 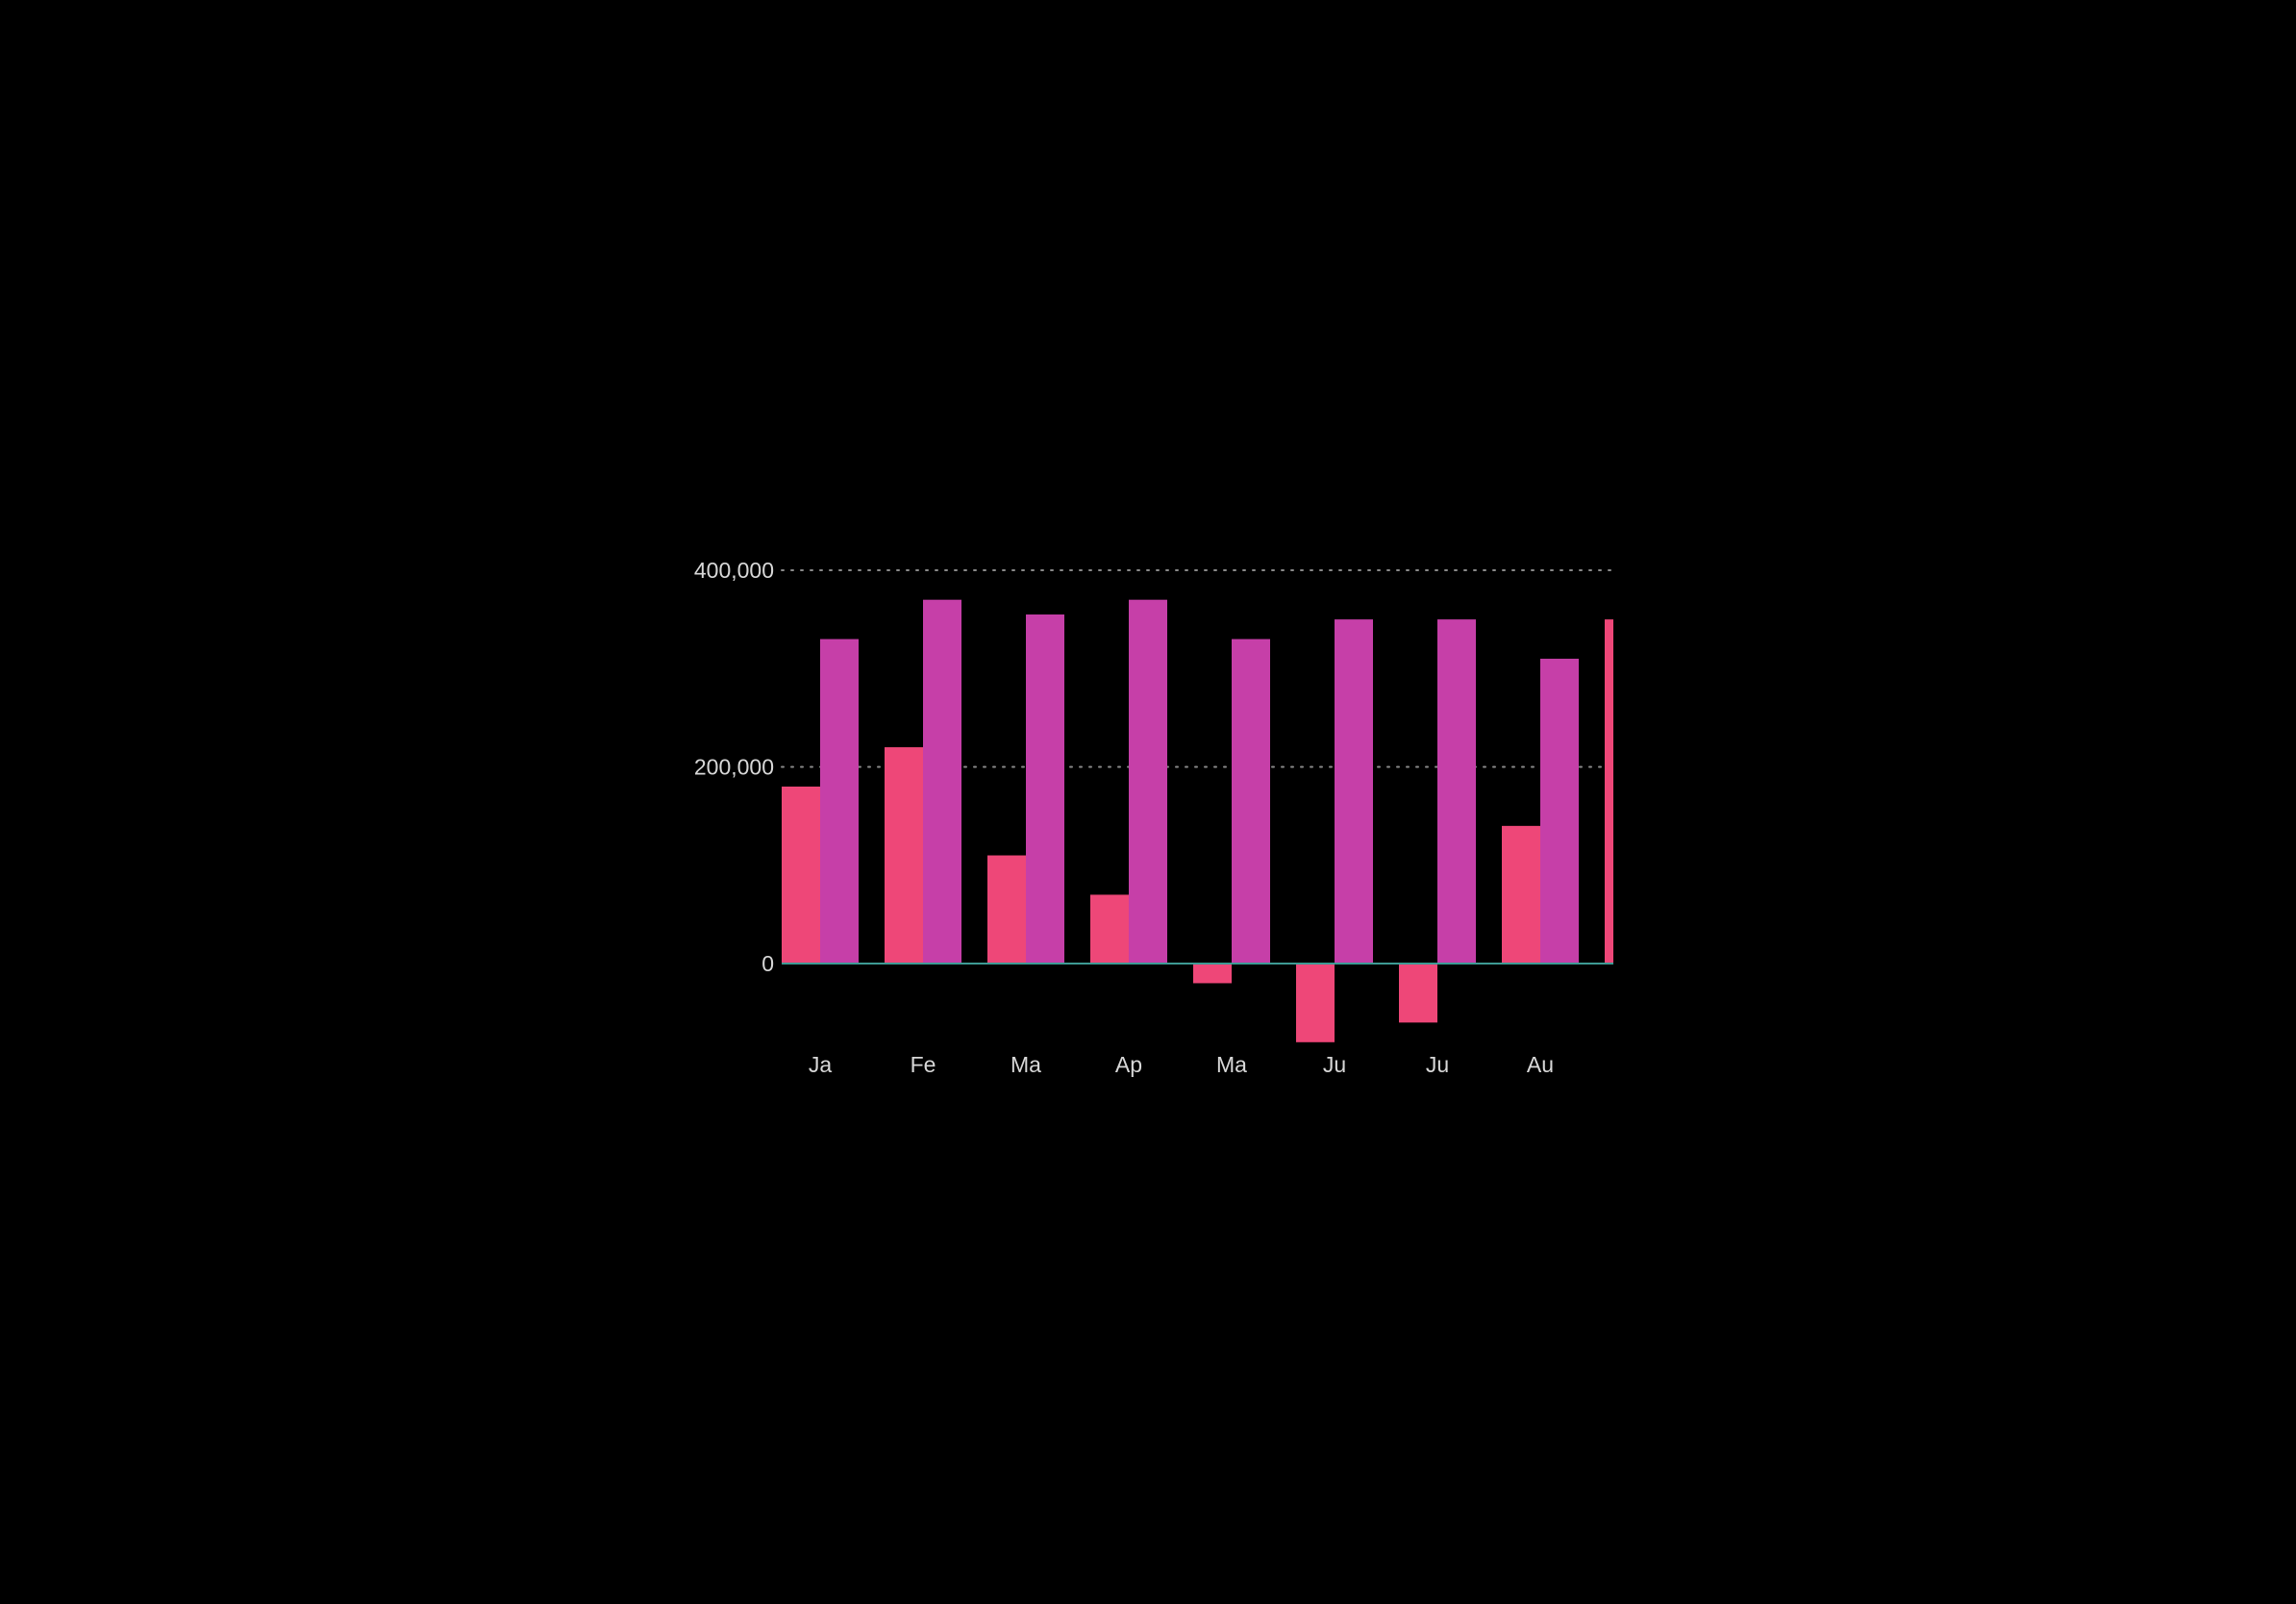 What do you see at coordinates (1128, 1064) in the screenshot?
I see `x-tick-label: Ap` at bounding box center [1128, 1064].